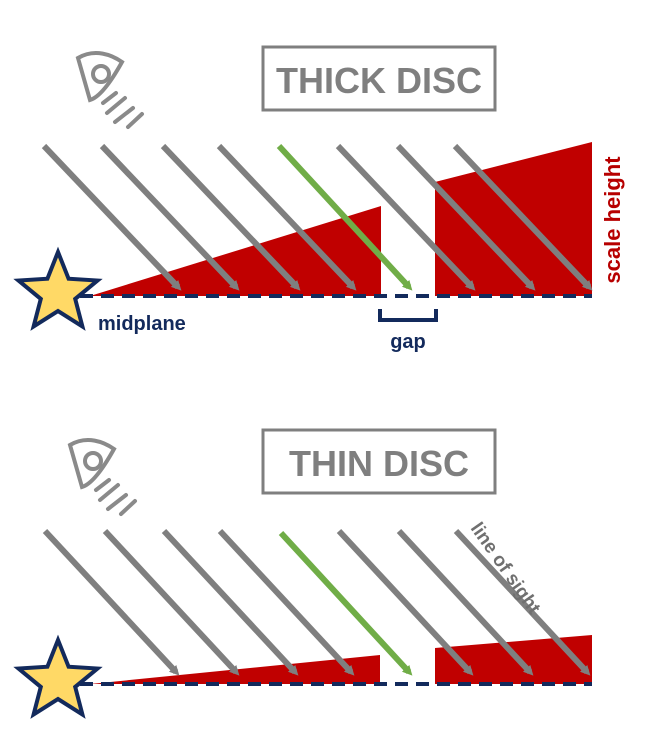 Image resolution: width=650 pixels, height=739 pixels. What do you see at coordinates (612, 220) in the screenshot?
I see `scale-height-label: scale height` at bounding box center [612, 220].